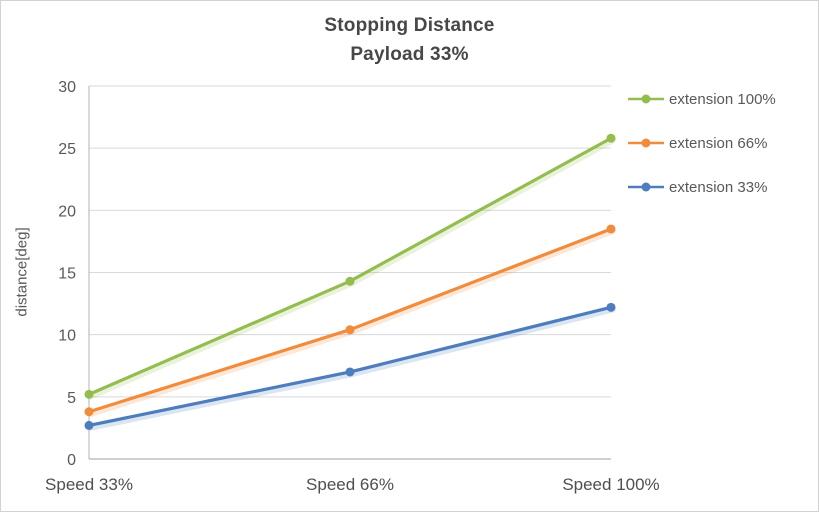 This screenshot has height=512, width=819. What do you see at coordinates (409, 54) in the screenshot?
I see `chart-title-line2: Payload 33%` at bounding box center [409, 54].